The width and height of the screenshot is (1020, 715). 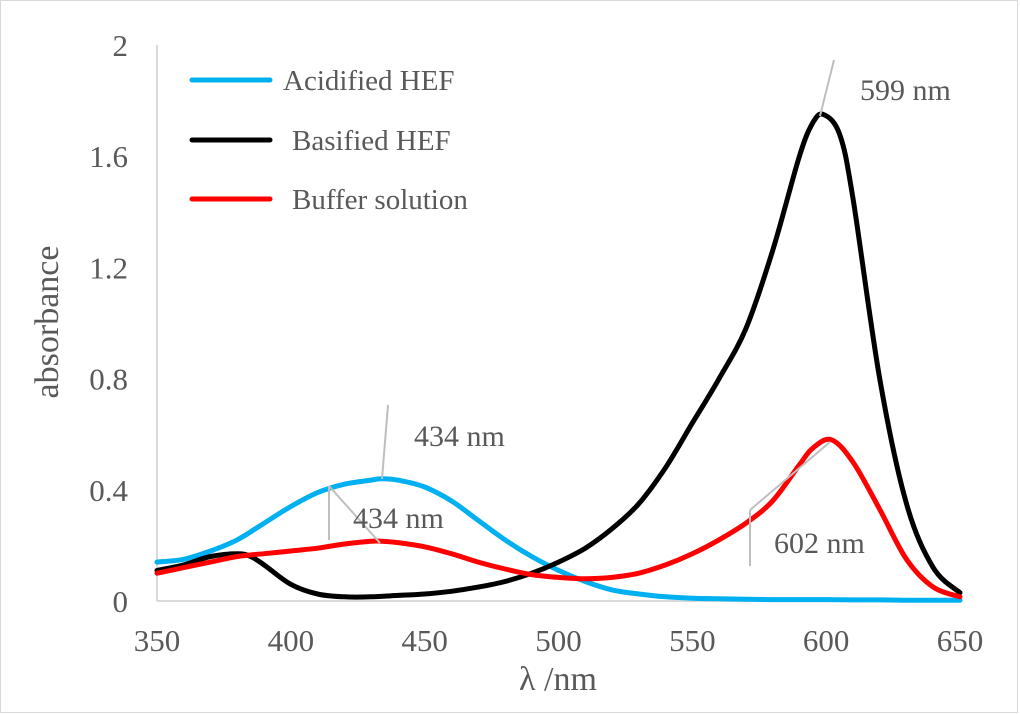 What do you see at coordinates (108, 379) in the screenshot?
I see `y-tick-label: 0.8` at bounding box center [108, 379].